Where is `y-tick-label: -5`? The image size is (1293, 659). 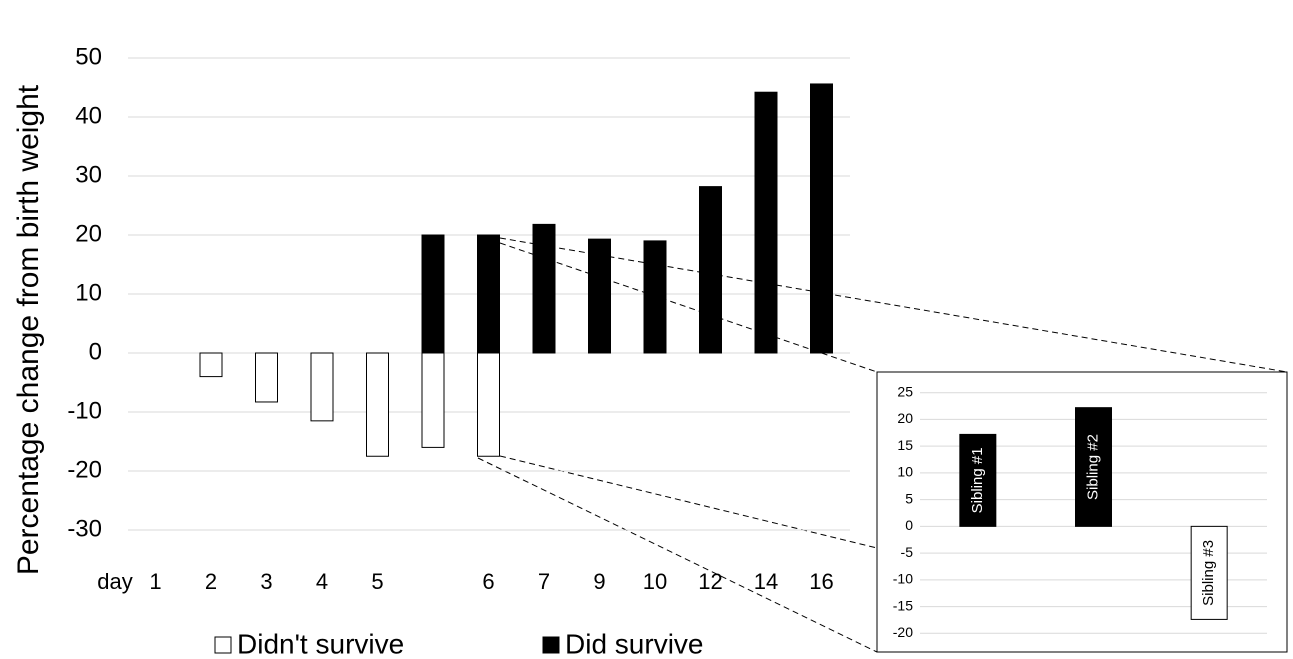
y-tick-label: -5 is located at coordinates (907, 552).